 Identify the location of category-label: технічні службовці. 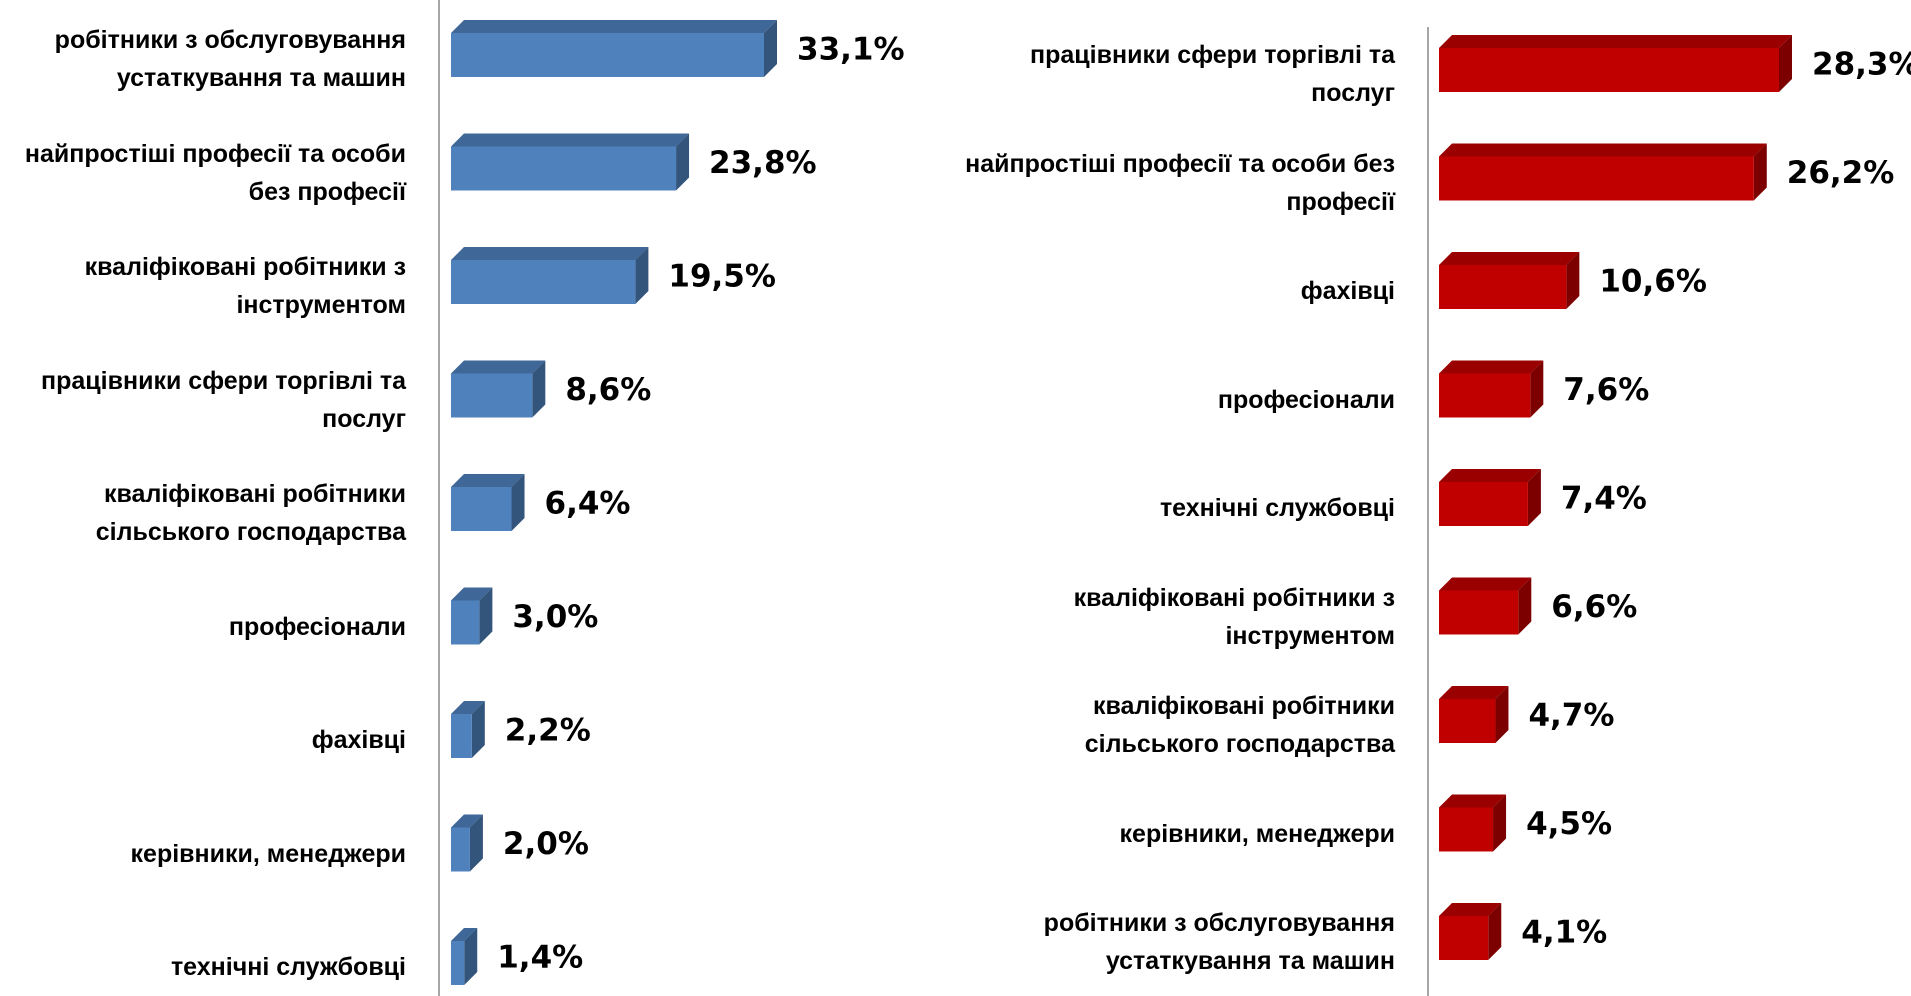
(1277, 508).